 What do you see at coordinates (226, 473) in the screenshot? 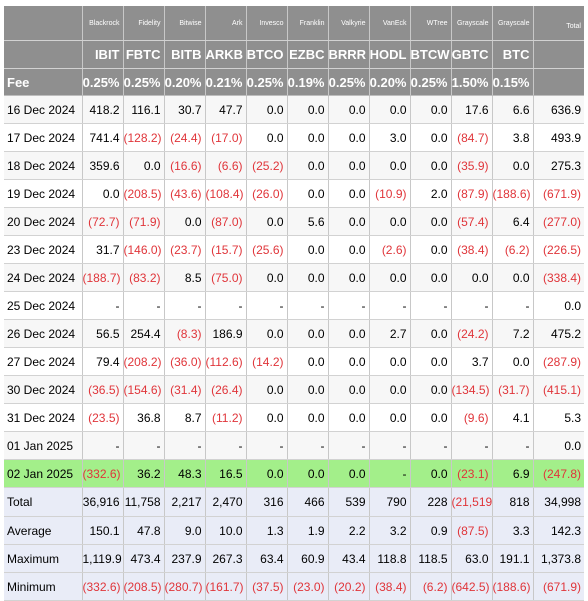
I see `flow-cell: 16.5` at bounding box center [226, 473].